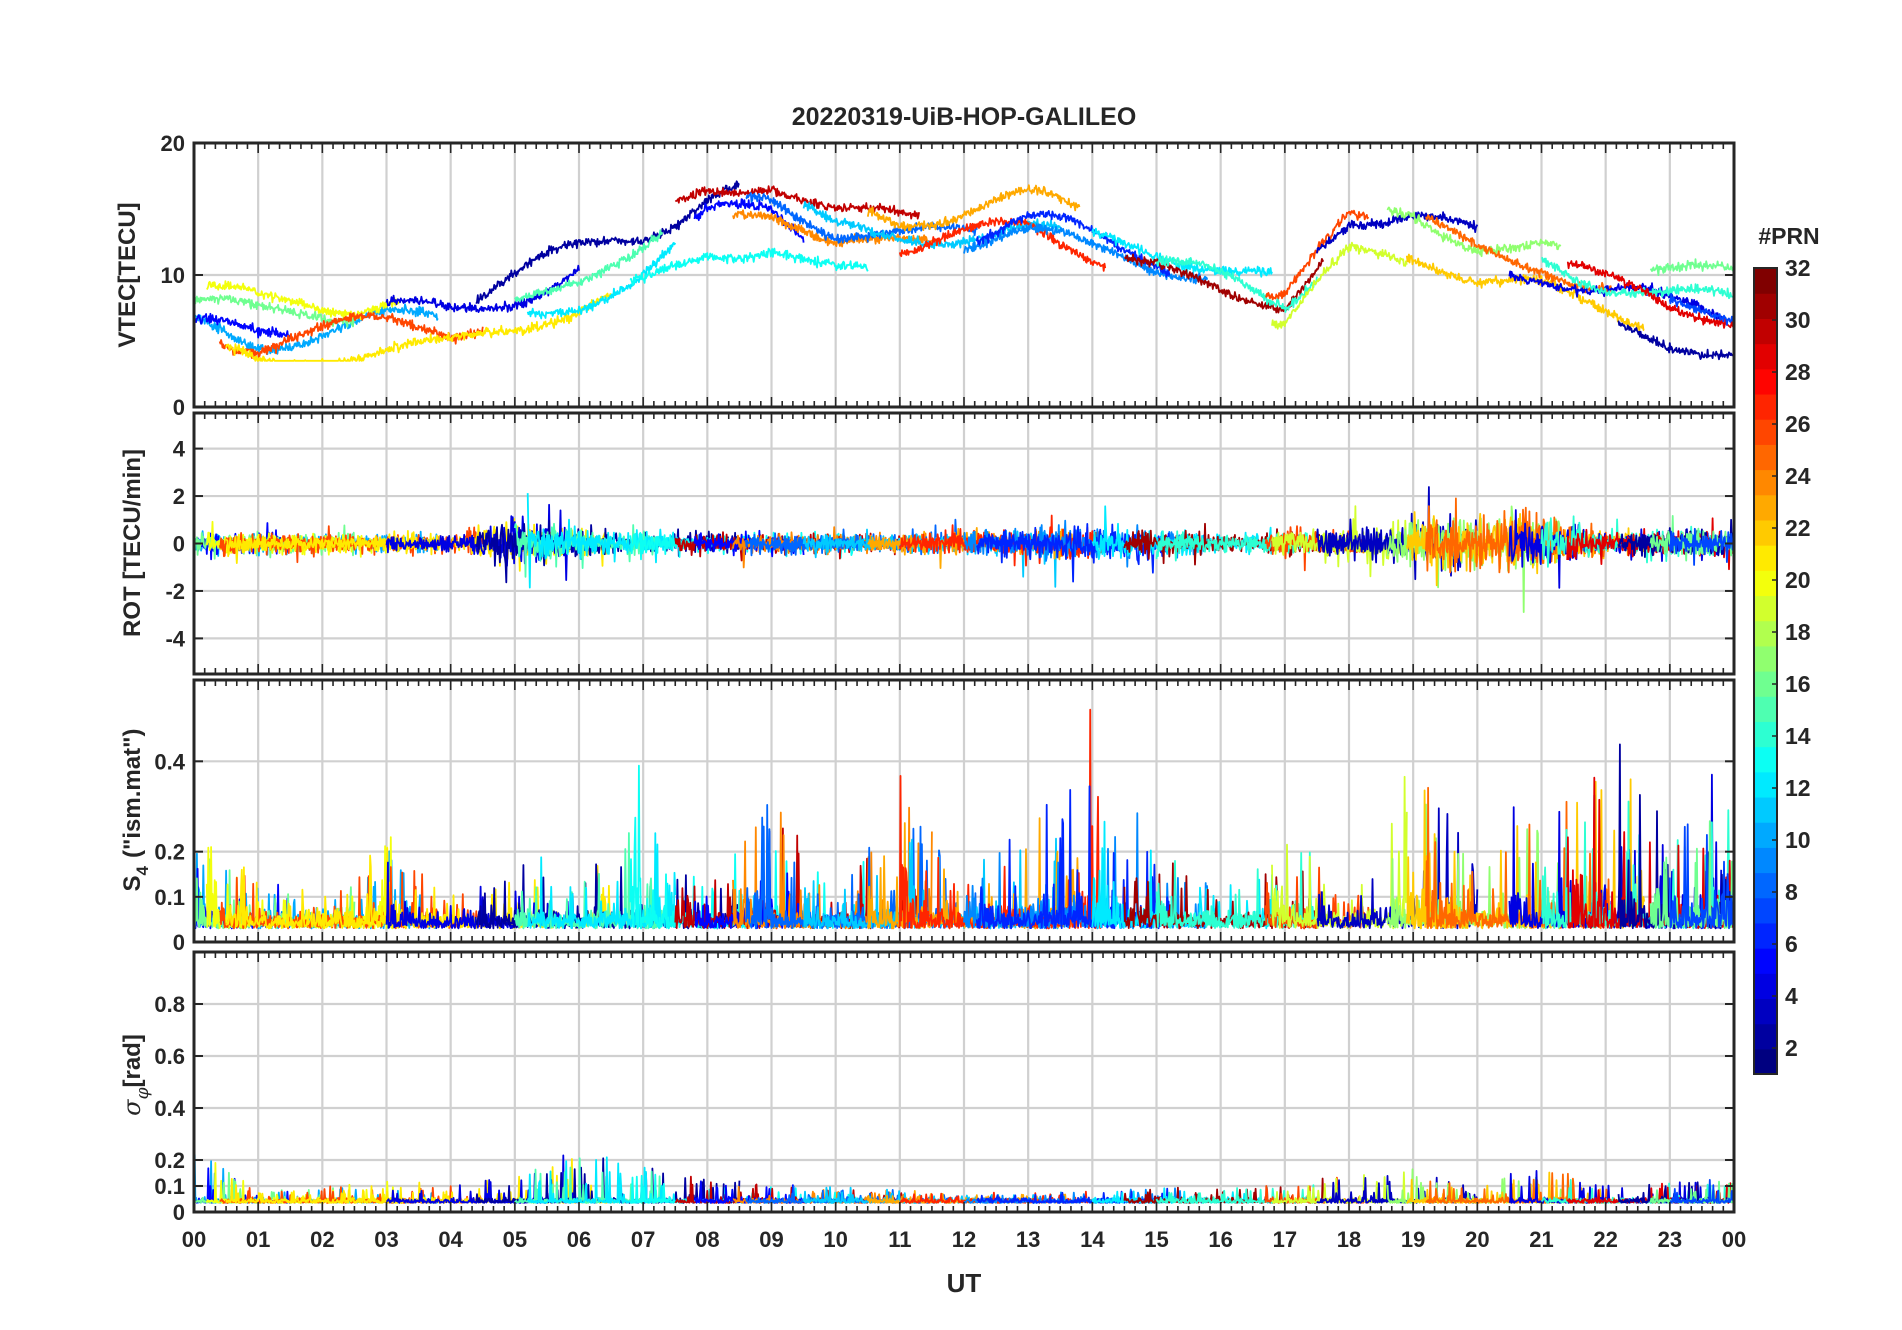  What do you see at coordinates (964, 117) in the screenshot?
I see `chart-title: 20220319-UiB-HOP-GALILEO` at bounding box center [964, 117].